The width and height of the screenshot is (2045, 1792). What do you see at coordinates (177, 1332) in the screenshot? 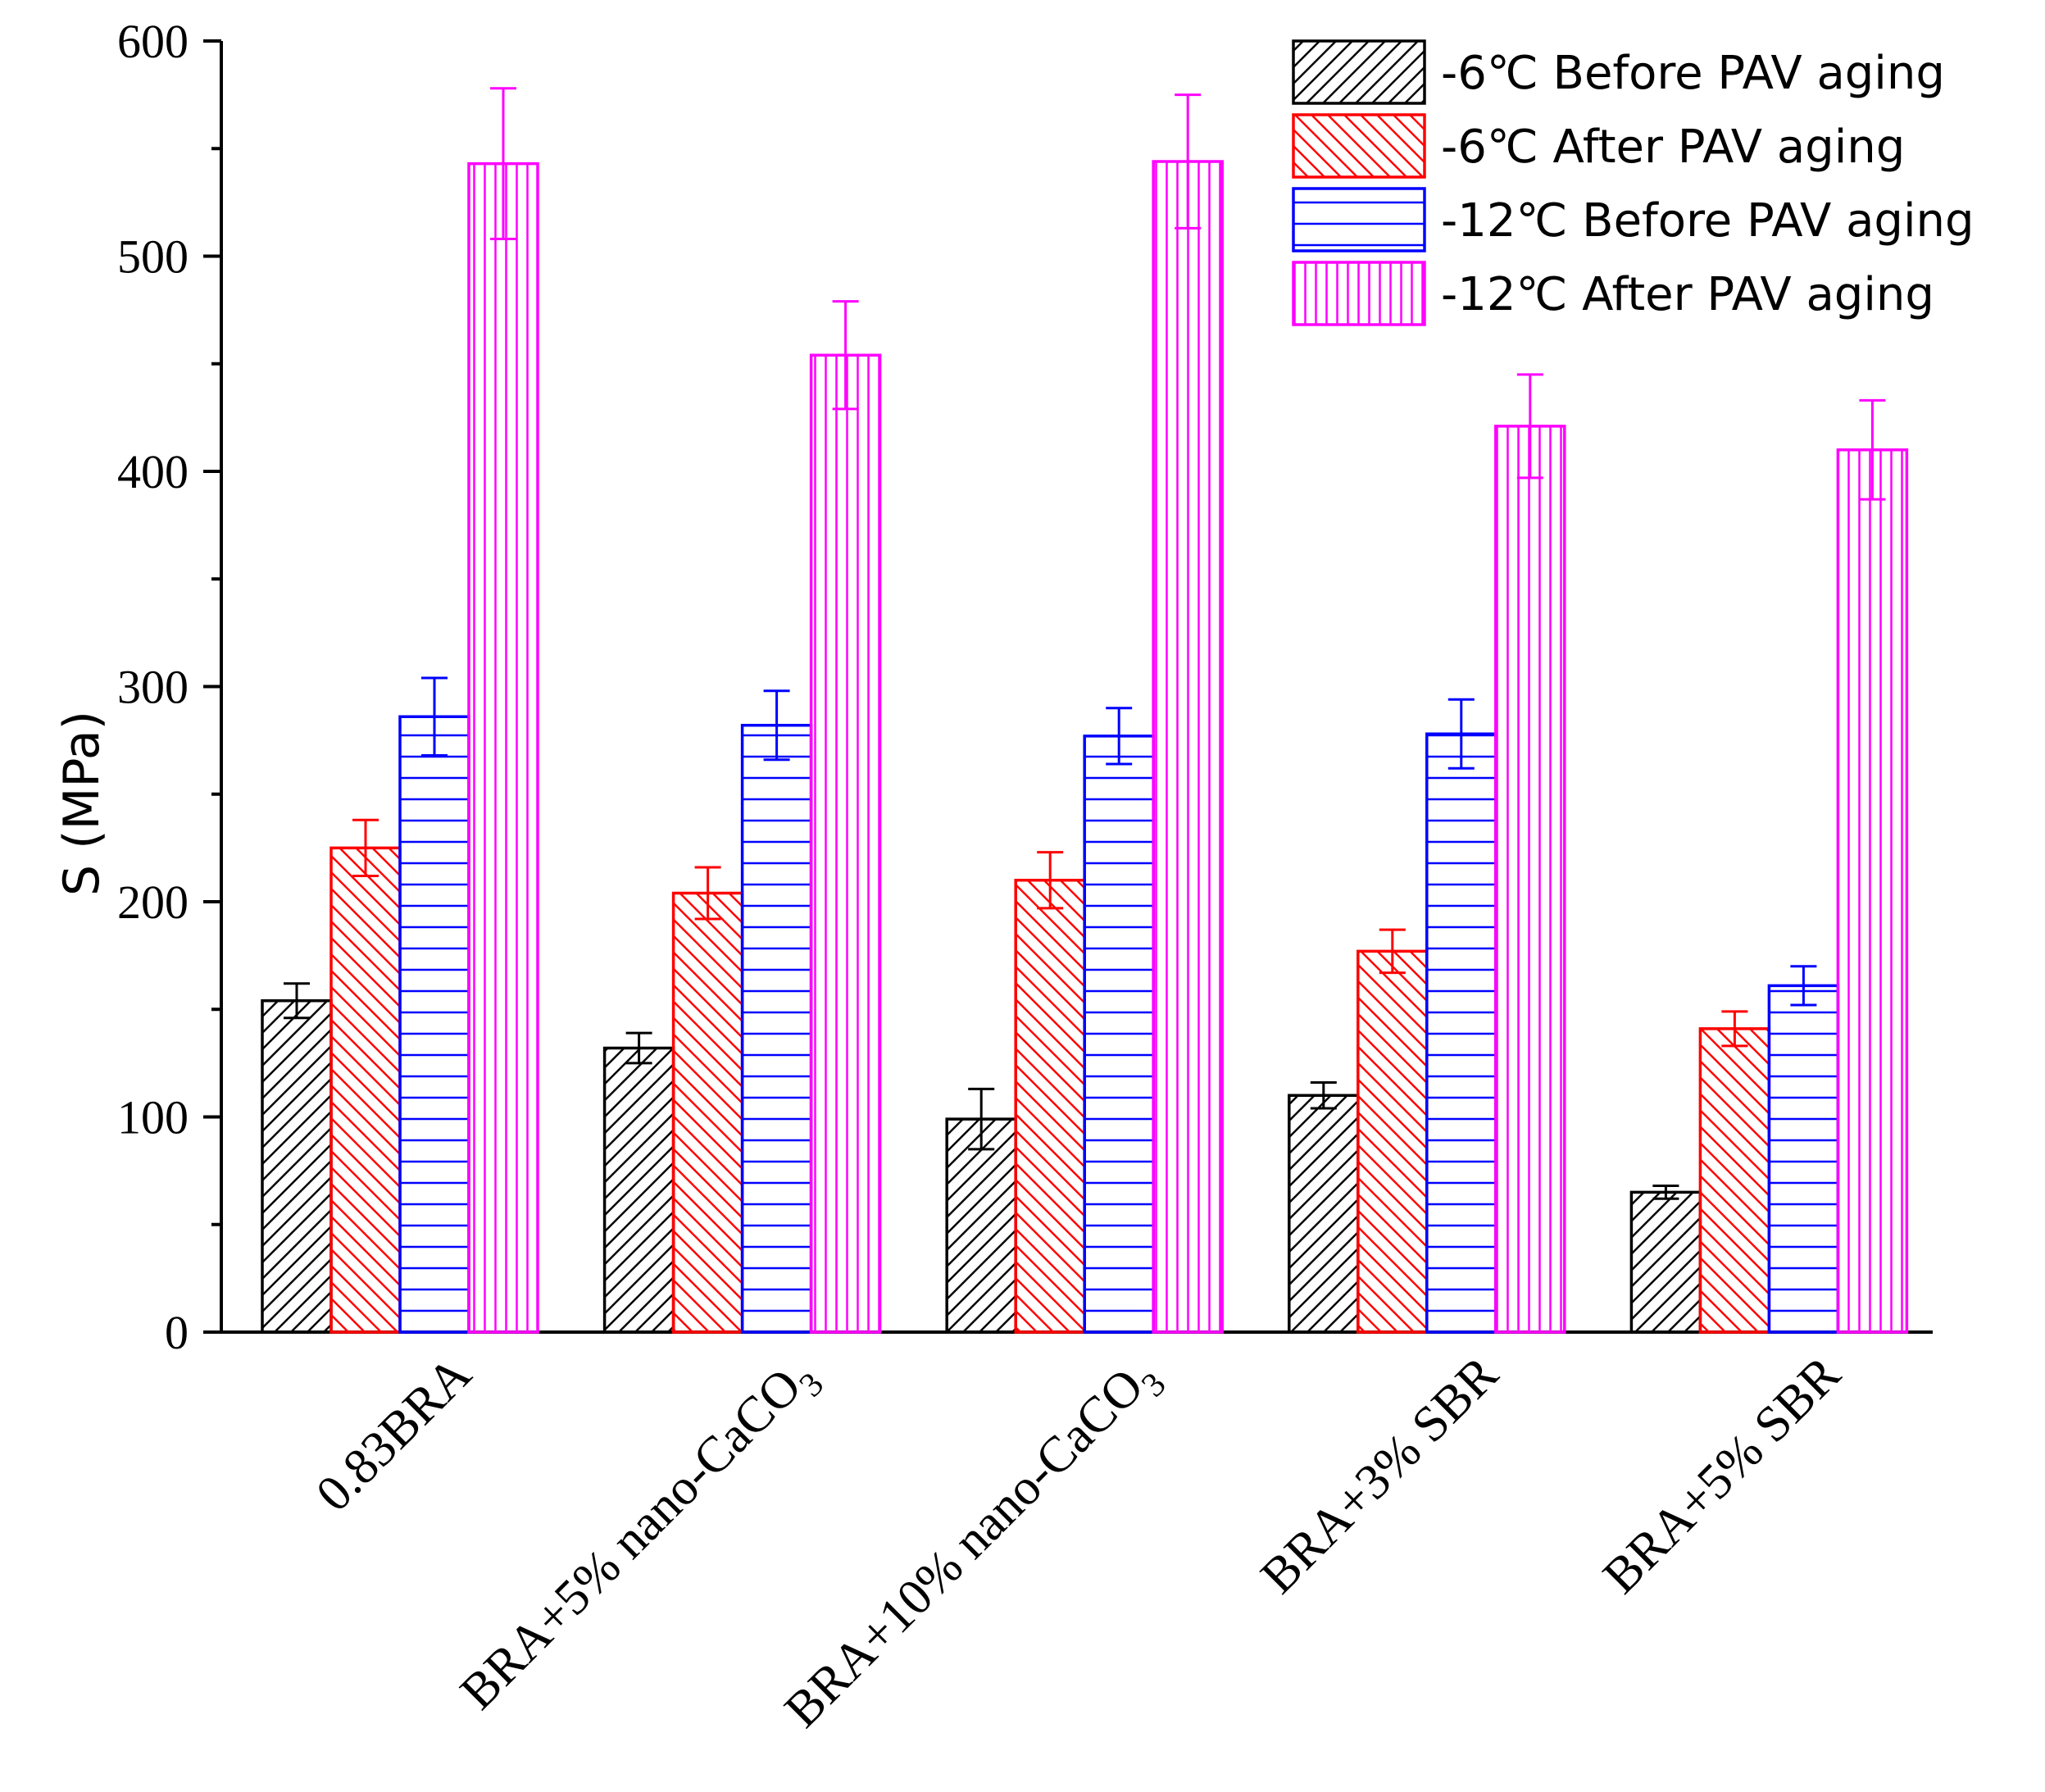
I see `y-tick-label: 0` at bounding box center [177, 1332].